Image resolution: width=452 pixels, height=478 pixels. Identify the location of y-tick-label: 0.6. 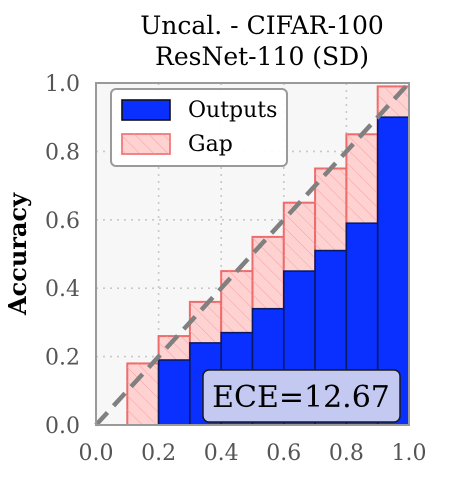
(62, 221).